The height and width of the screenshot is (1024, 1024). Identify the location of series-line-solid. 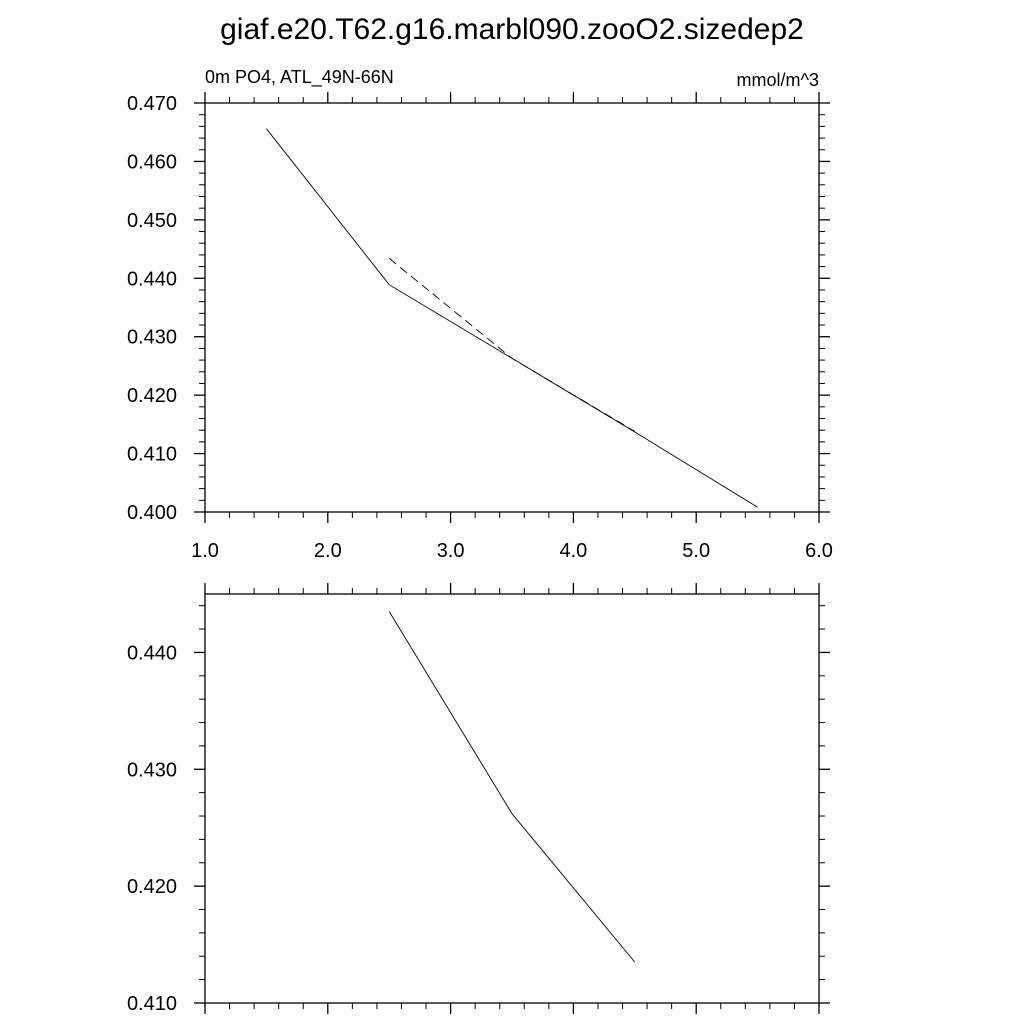
(512, 787).